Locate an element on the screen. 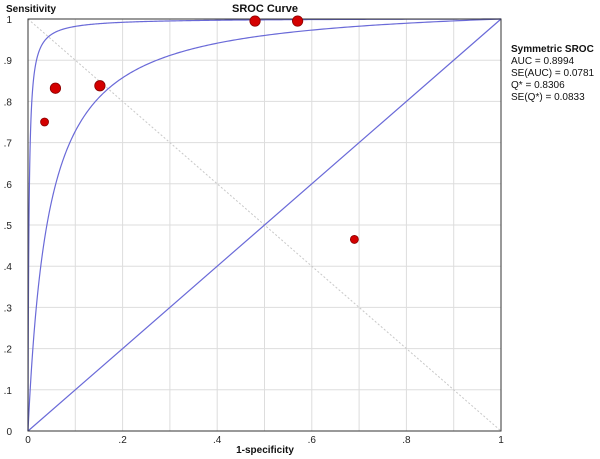 The width and height of the screenshot is (600, 459). x-tick-label: 0 is located at coordinates (28, 440).